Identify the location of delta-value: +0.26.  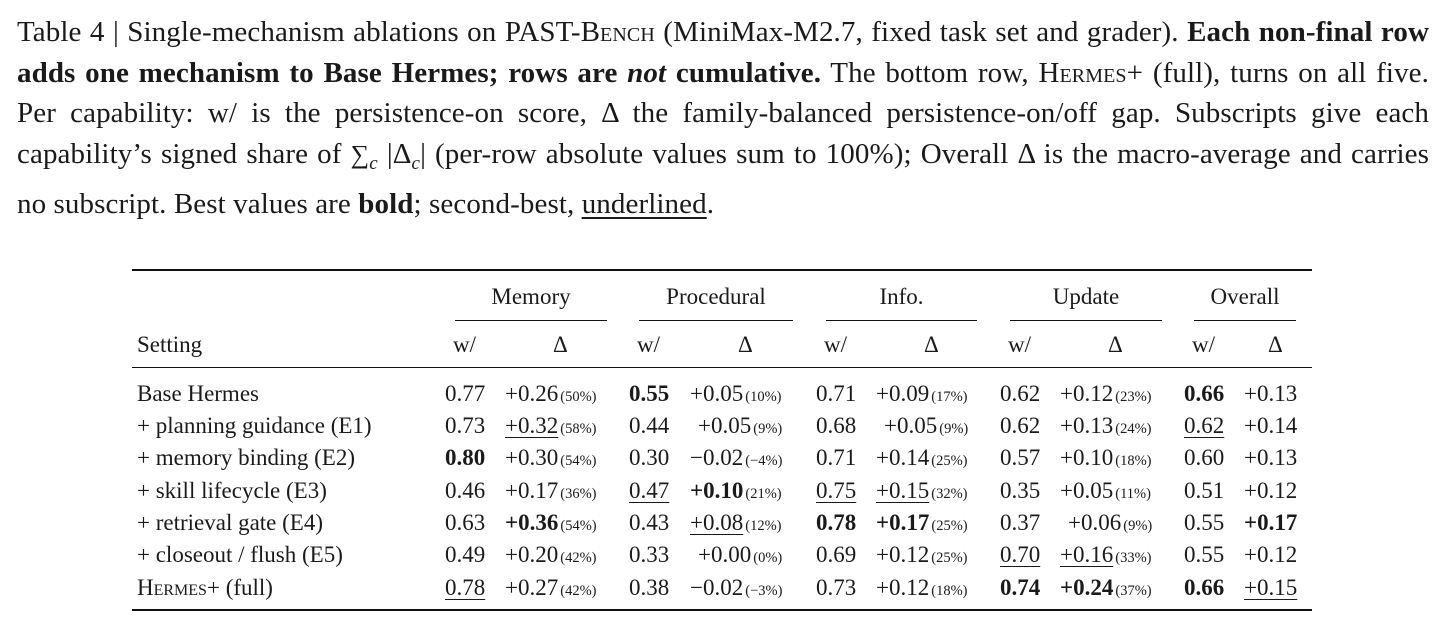
(532, 393).